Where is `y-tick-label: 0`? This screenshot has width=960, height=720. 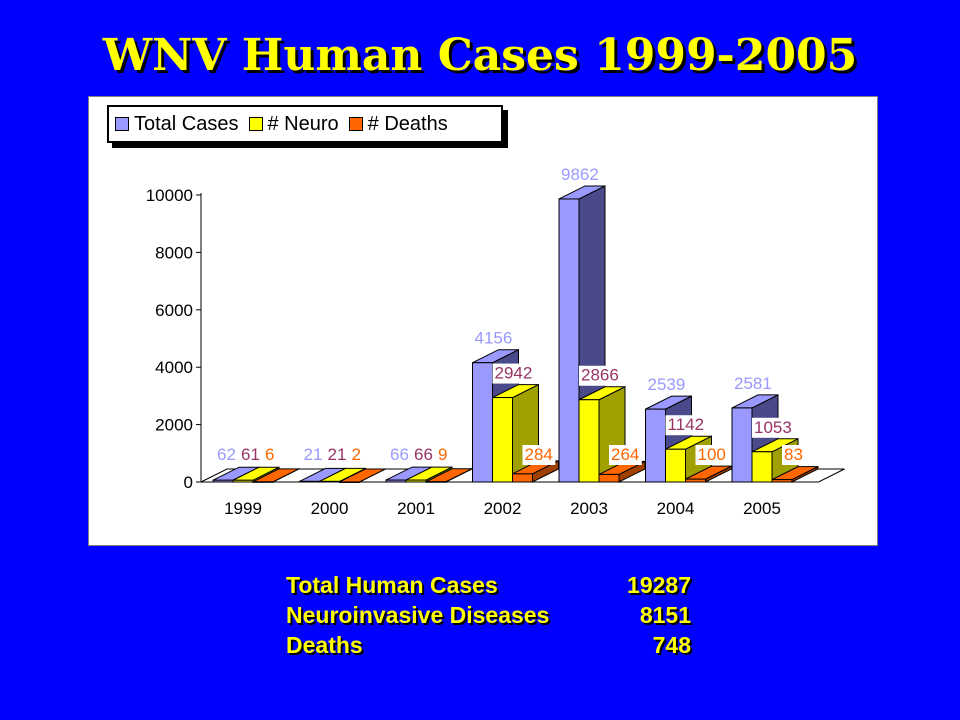 y-tick-label: 0 is located at coordinates (188, 482).